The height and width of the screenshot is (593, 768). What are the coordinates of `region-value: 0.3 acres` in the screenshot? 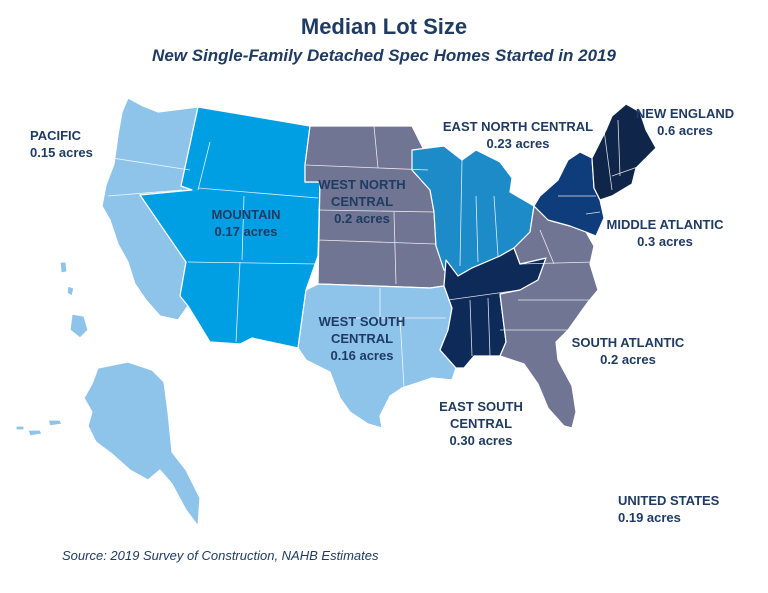 It's located at (665, 241).